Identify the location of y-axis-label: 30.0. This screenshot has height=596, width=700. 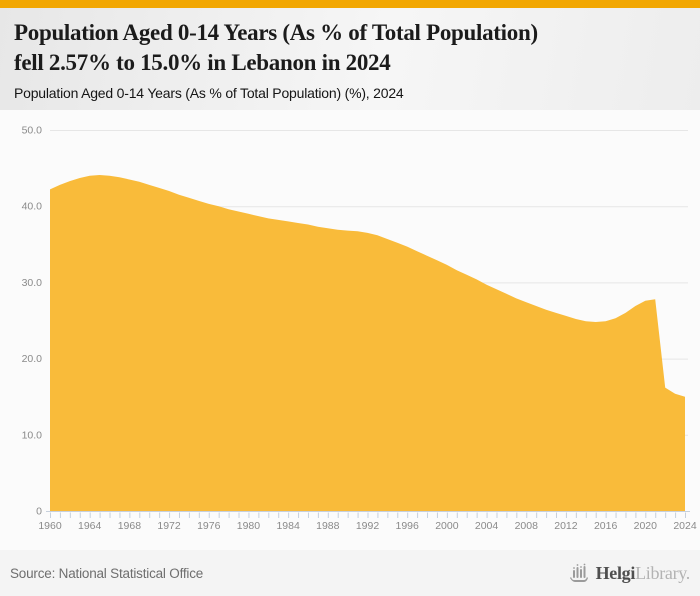
(32, 283).